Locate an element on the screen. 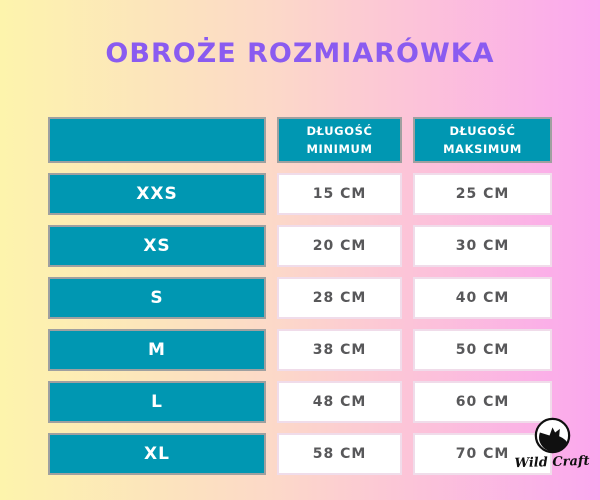 This screenshot has height=500, width=600. min-value-xl: 58 CM is located at coordinates (339, 454).